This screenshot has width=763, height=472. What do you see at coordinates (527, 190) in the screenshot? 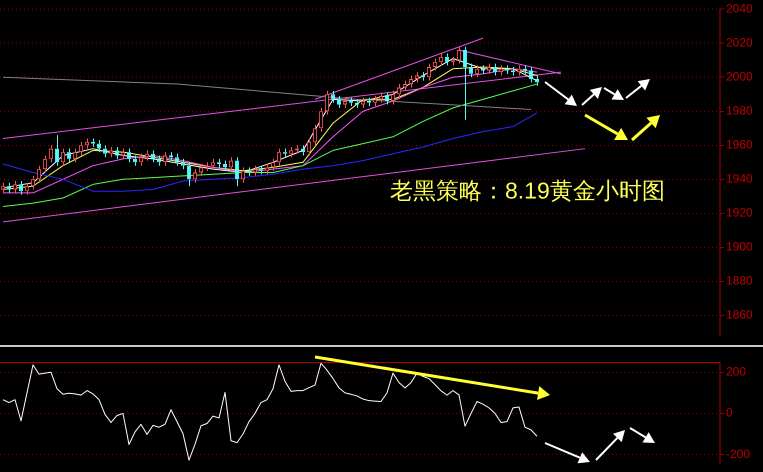
I see `text: 老黑策略：8.19黄金小时图` at bounding box center [527, 190].